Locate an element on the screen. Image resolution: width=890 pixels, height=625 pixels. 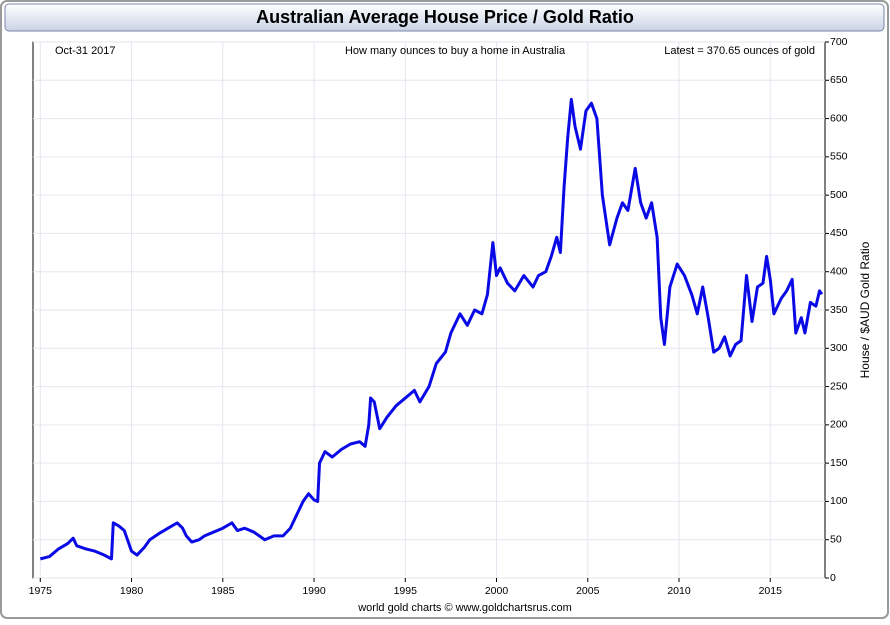
y-tick-label: 650 is located at coordinates (839, 80).